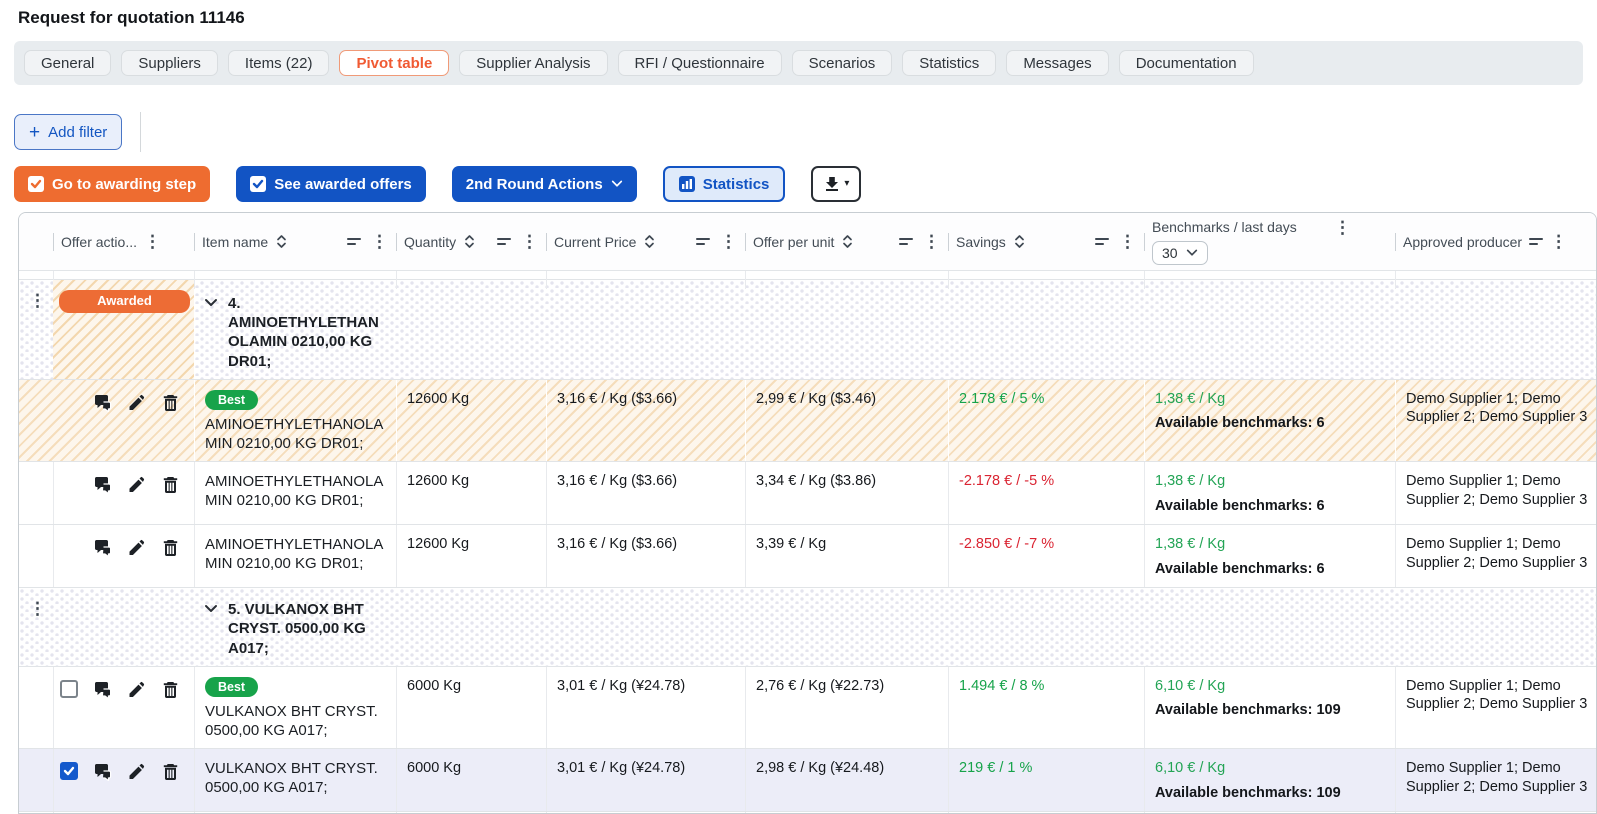 The height and width of the screenshot is (814, 1597). I want to click on export-button: ▾, so click(836, 184).